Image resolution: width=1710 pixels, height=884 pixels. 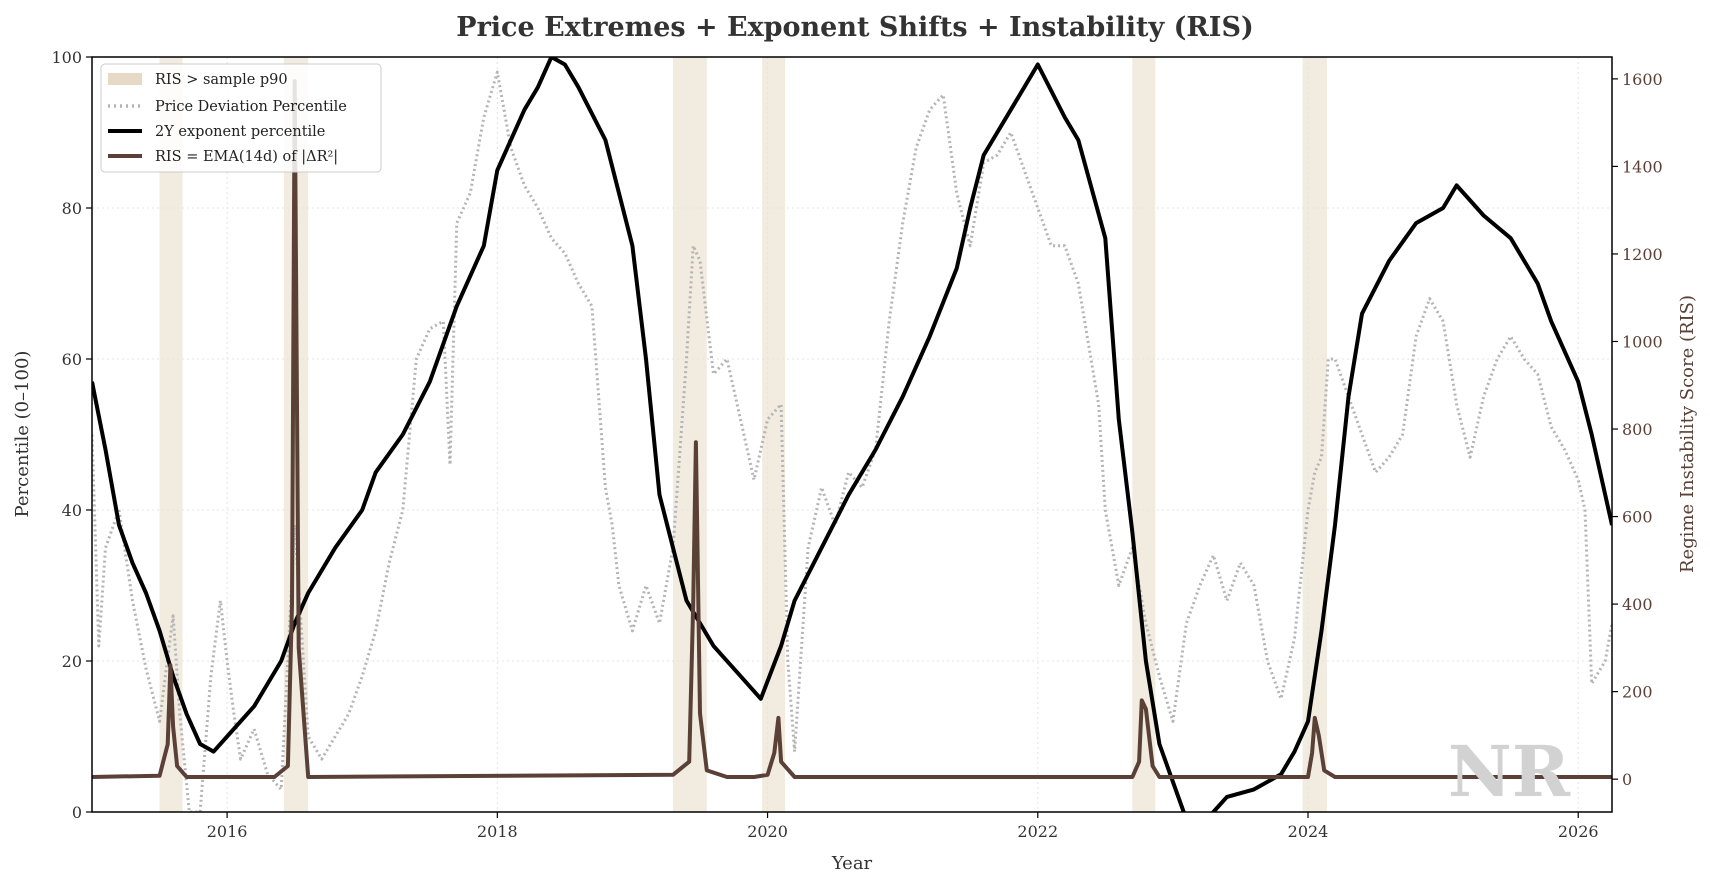 I want to click on y-right-tick-label: 1400, so click(x=1642, y=166).